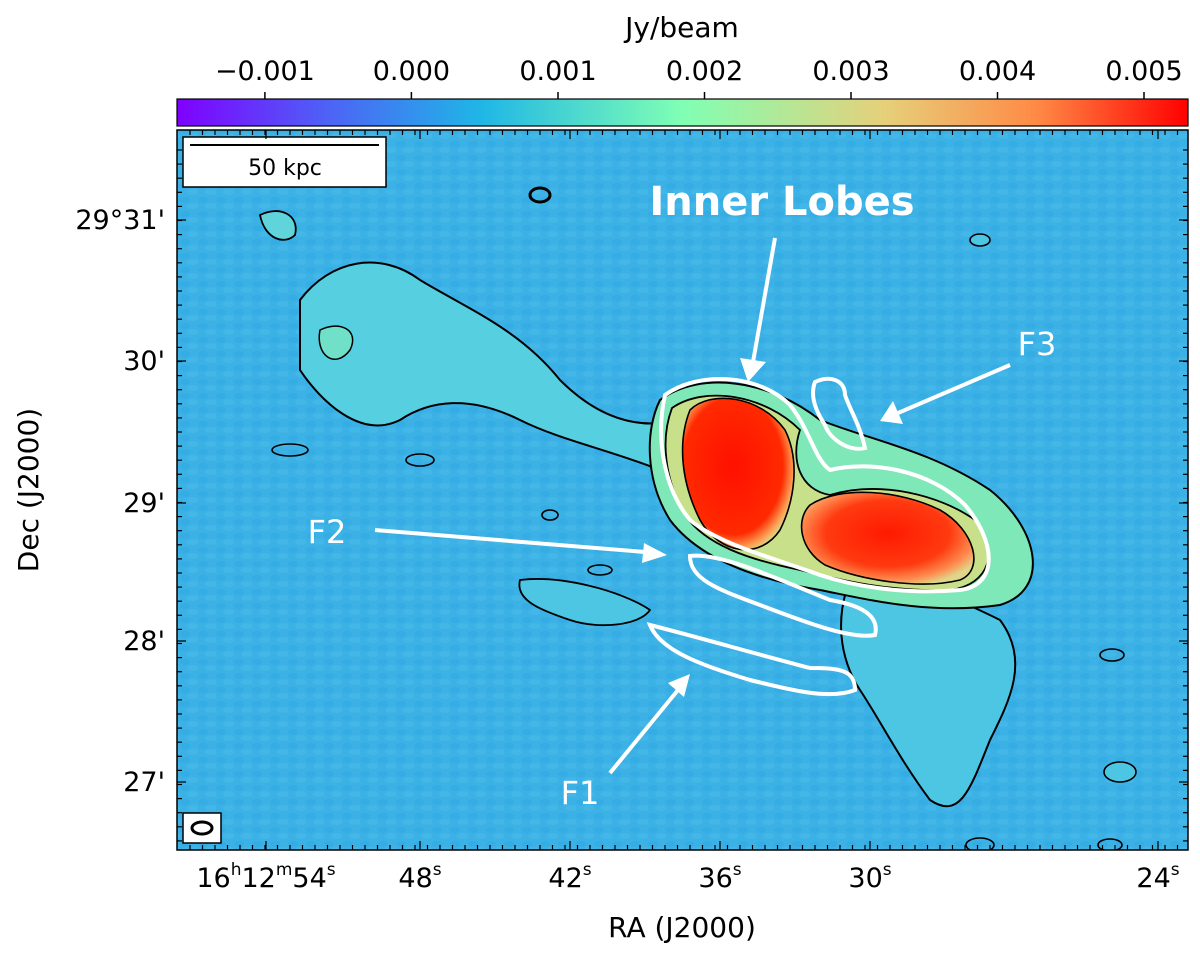  I want to click on f3-arrow, so click(945, 393).